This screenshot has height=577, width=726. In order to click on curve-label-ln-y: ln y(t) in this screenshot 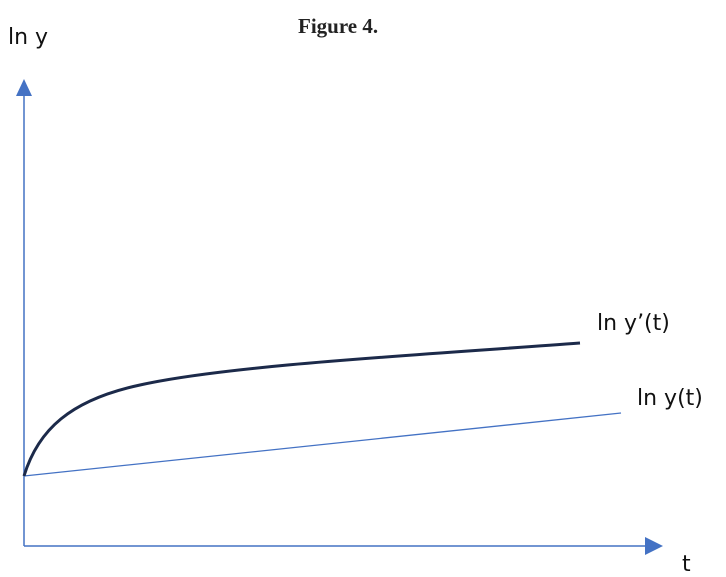, I will do `click(670, 398)`.